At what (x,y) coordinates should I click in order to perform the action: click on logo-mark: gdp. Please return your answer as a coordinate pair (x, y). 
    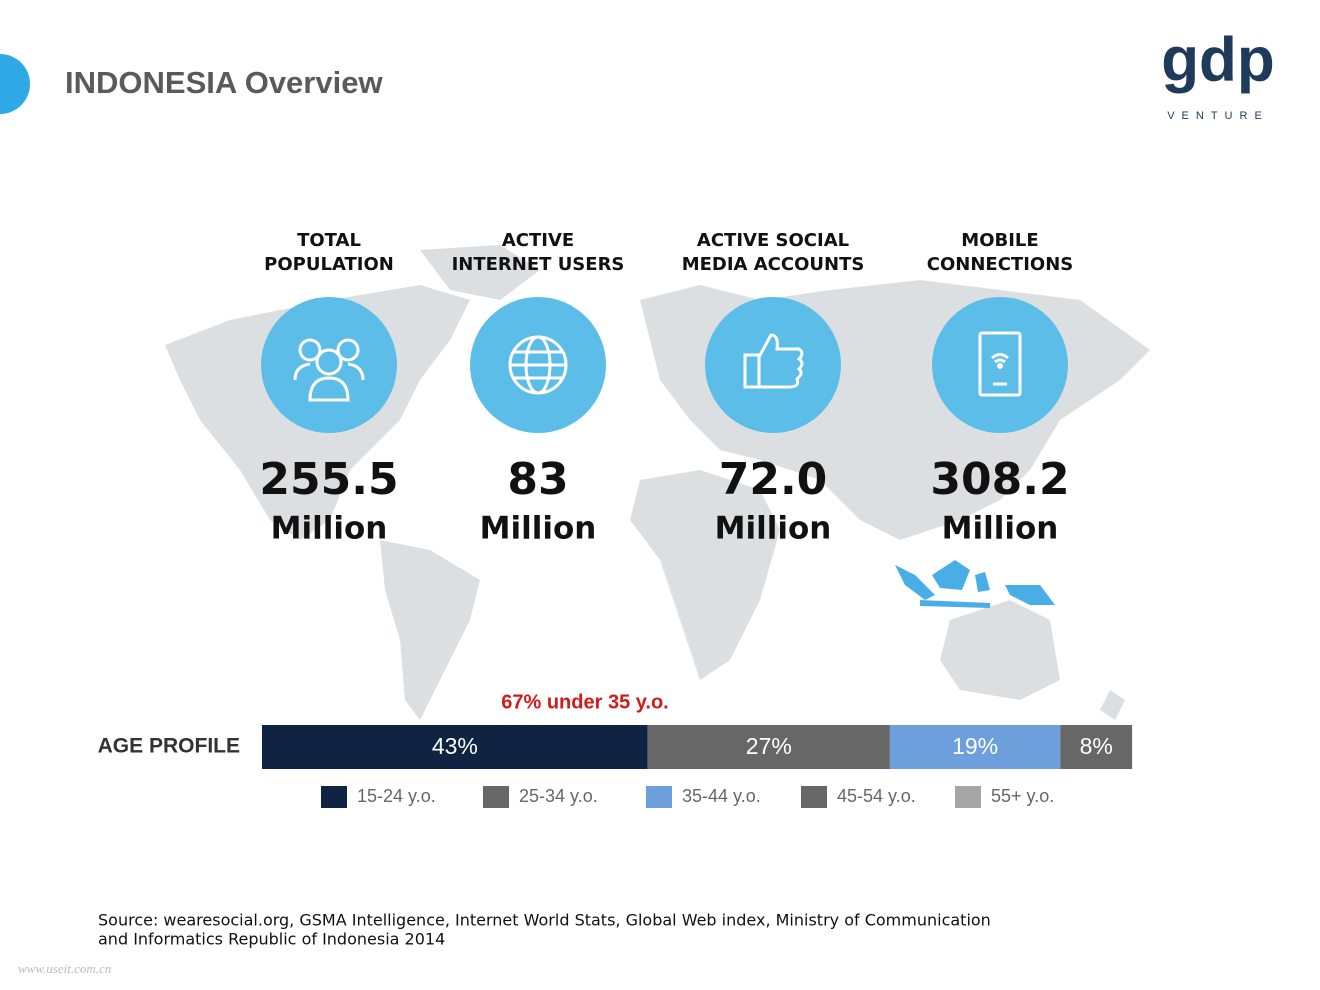
    Looking at the image, I should click on (1218, 59).